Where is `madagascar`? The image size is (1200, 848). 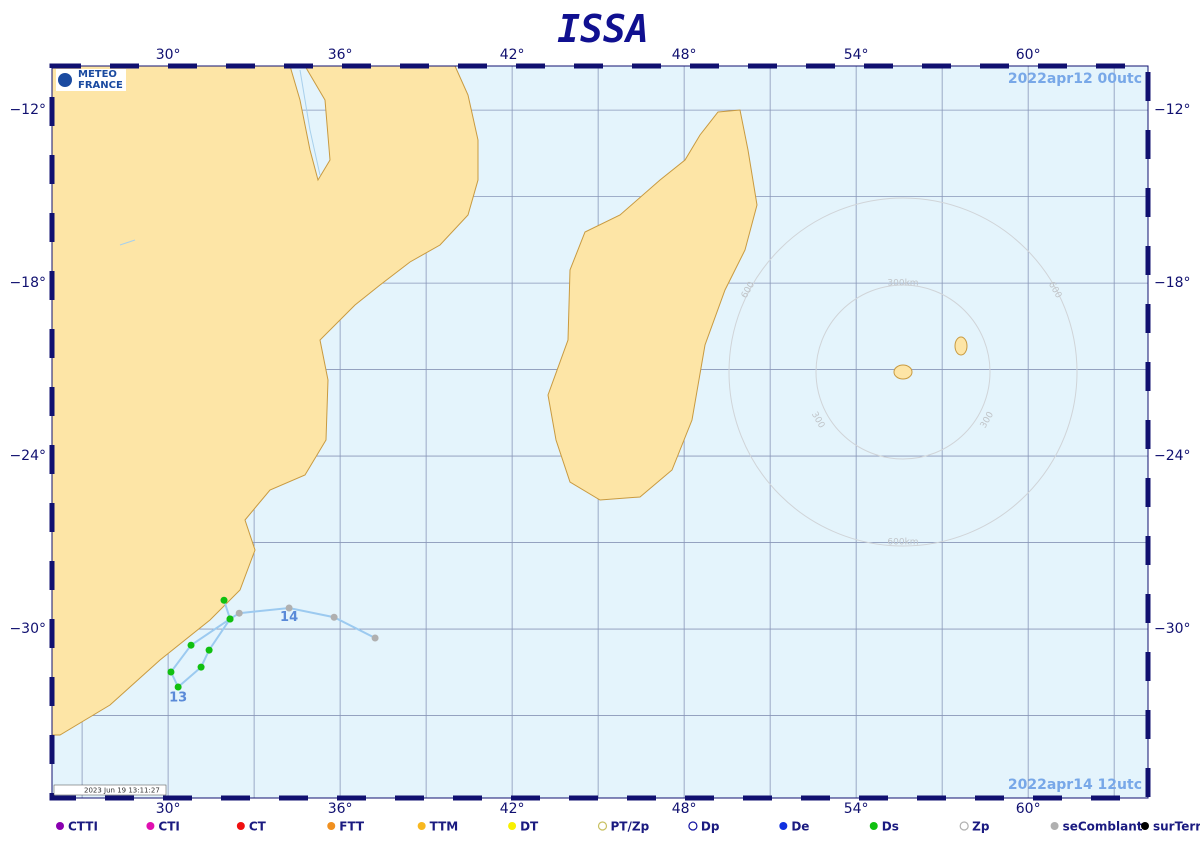
madagascar is located at coordinates (652, 305).